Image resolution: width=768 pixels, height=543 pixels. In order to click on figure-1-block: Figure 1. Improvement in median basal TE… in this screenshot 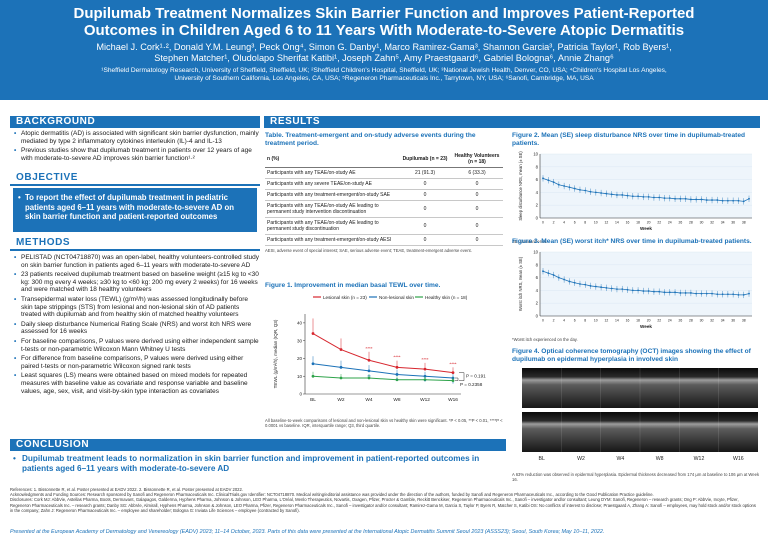, I will do `click(384, 355)`.